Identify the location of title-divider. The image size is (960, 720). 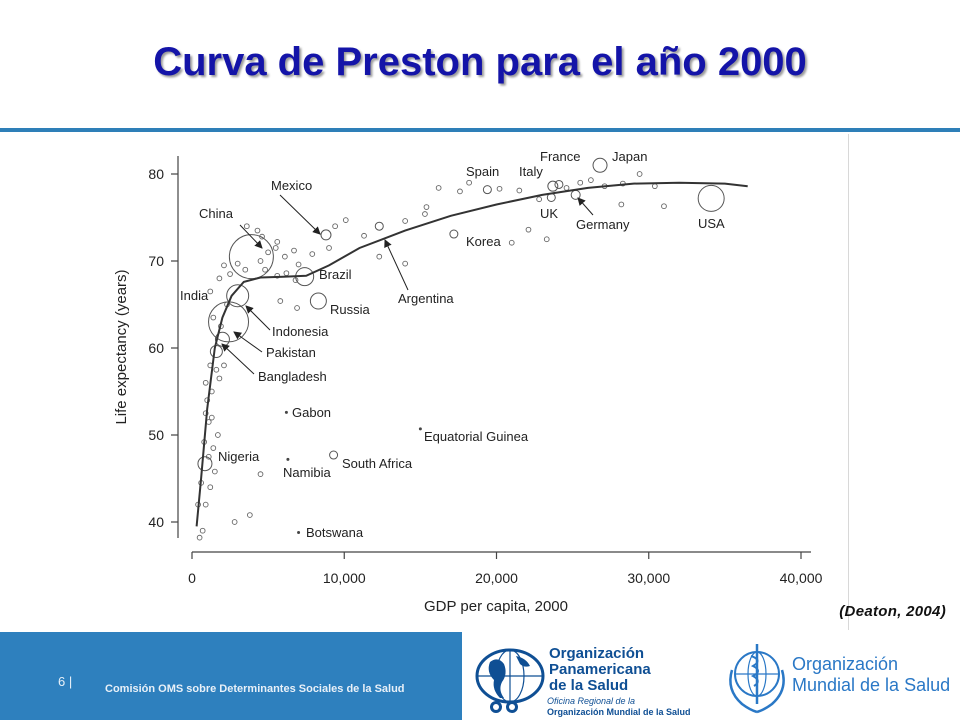
(480, 130).